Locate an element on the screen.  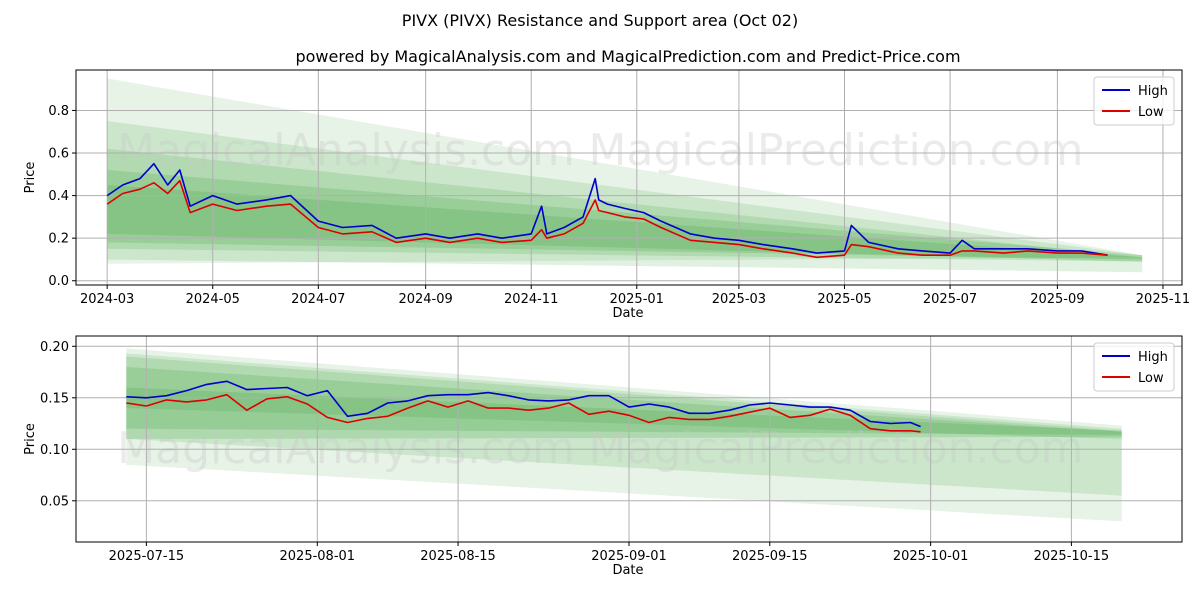
y-tick-label: 0.05 is located at coordinates (54, 501).